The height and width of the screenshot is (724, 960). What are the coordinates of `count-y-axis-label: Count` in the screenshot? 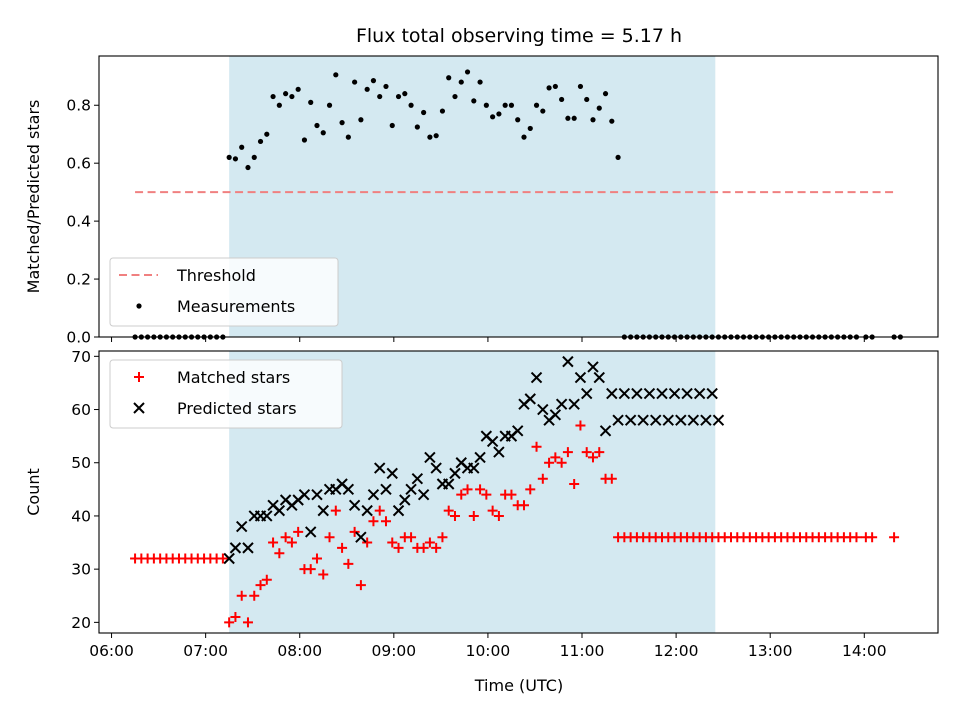 It's located at (33, 492).